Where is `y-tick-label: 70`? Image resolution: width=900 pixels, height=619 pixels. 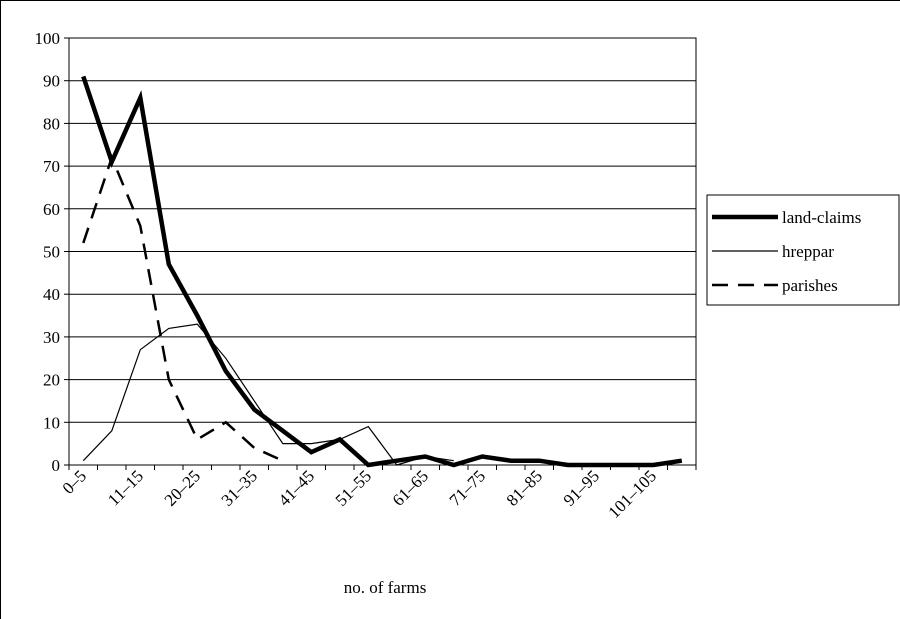
y-tick-label: 70 is located at coordinates (51, 166).